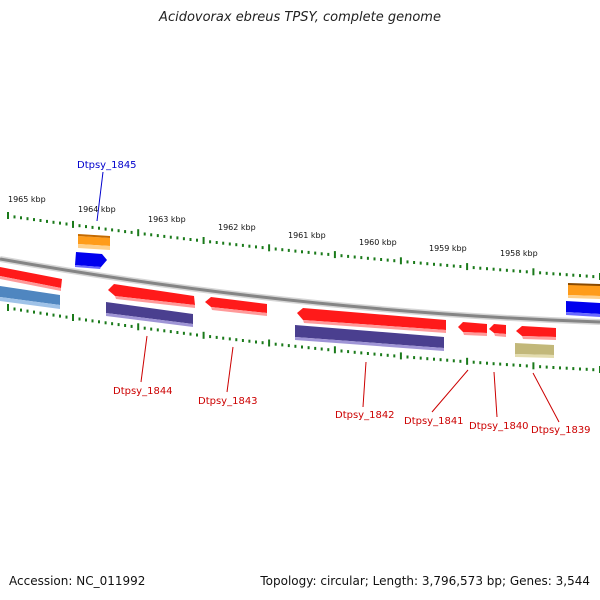  I want to click on gene-dtpsy-1842-gene, so click(369, 338).